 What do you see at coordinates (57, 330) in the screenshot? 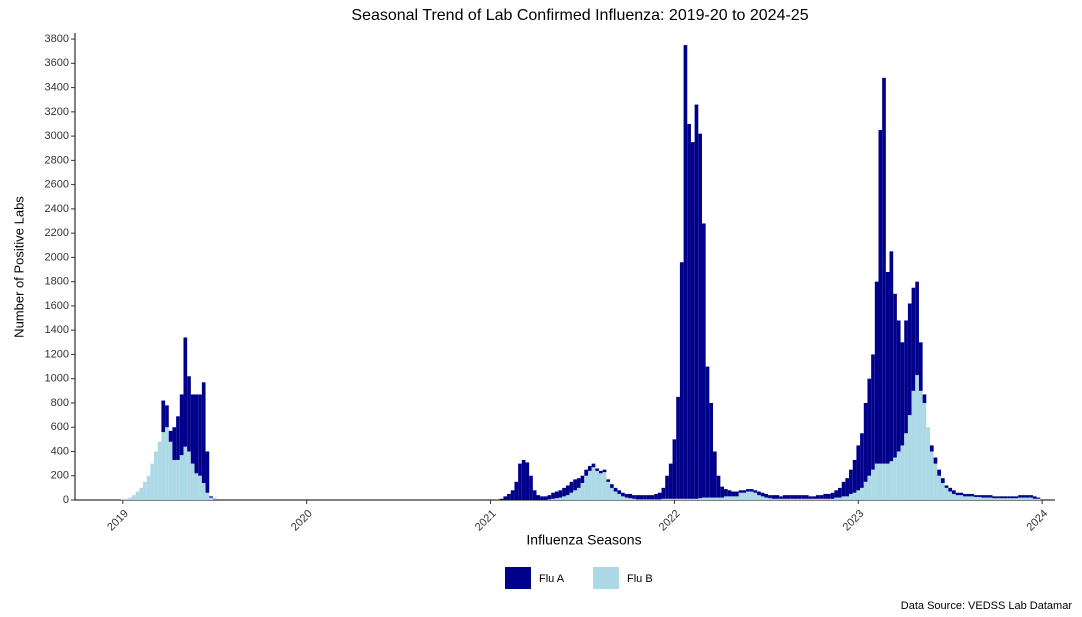
I see `y-tick-label: 1400` at bounding box center [57, 330].